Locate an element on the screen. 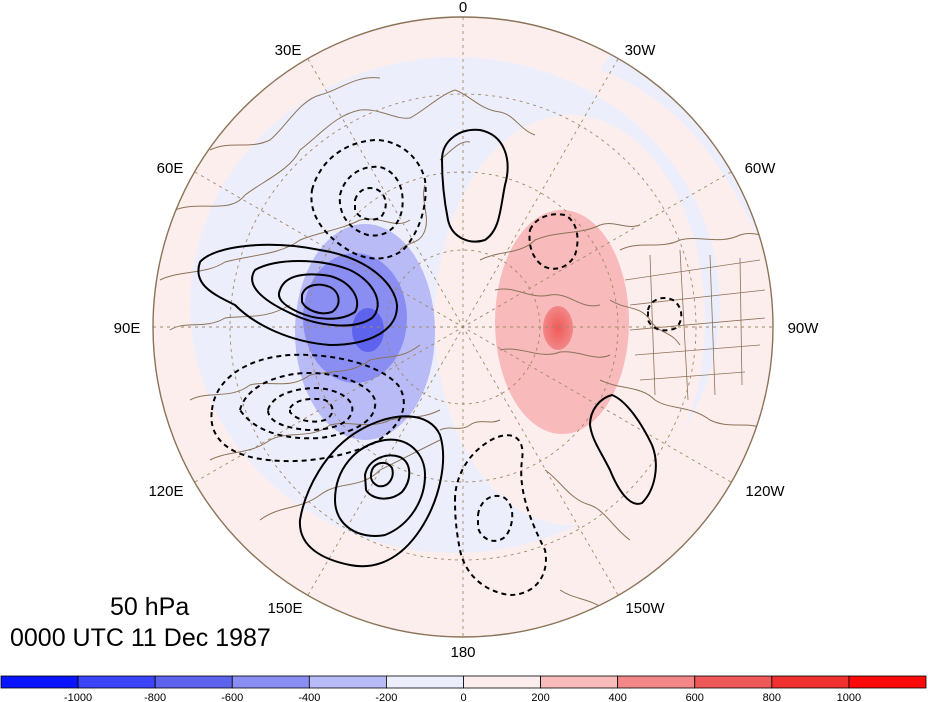  time-label: 0000 UTC 11 Dec 1987 is located at coordinates (140, 638).